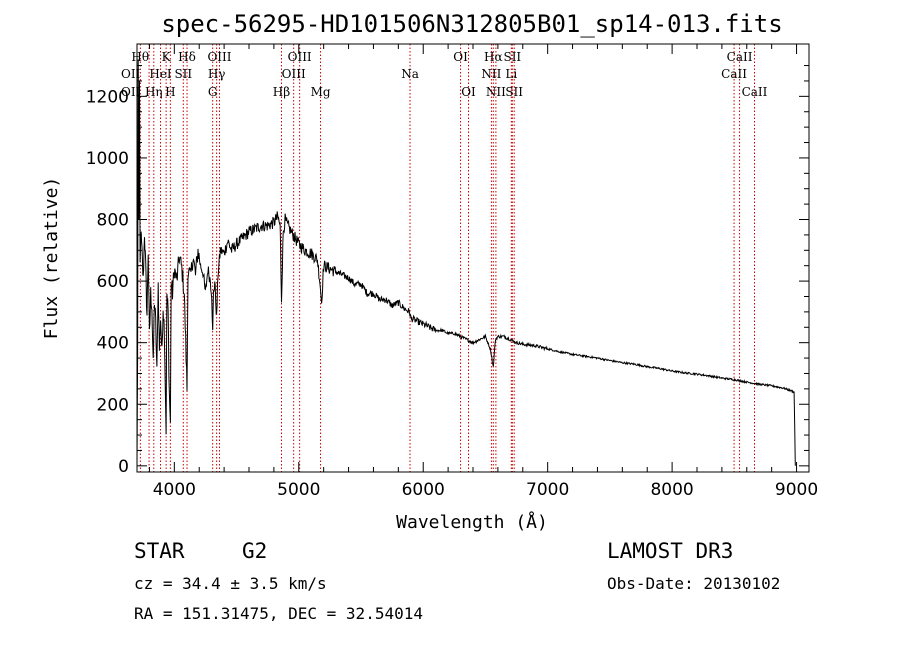  I want to click on spectral-line-label: Hδ, so click(187, 57).